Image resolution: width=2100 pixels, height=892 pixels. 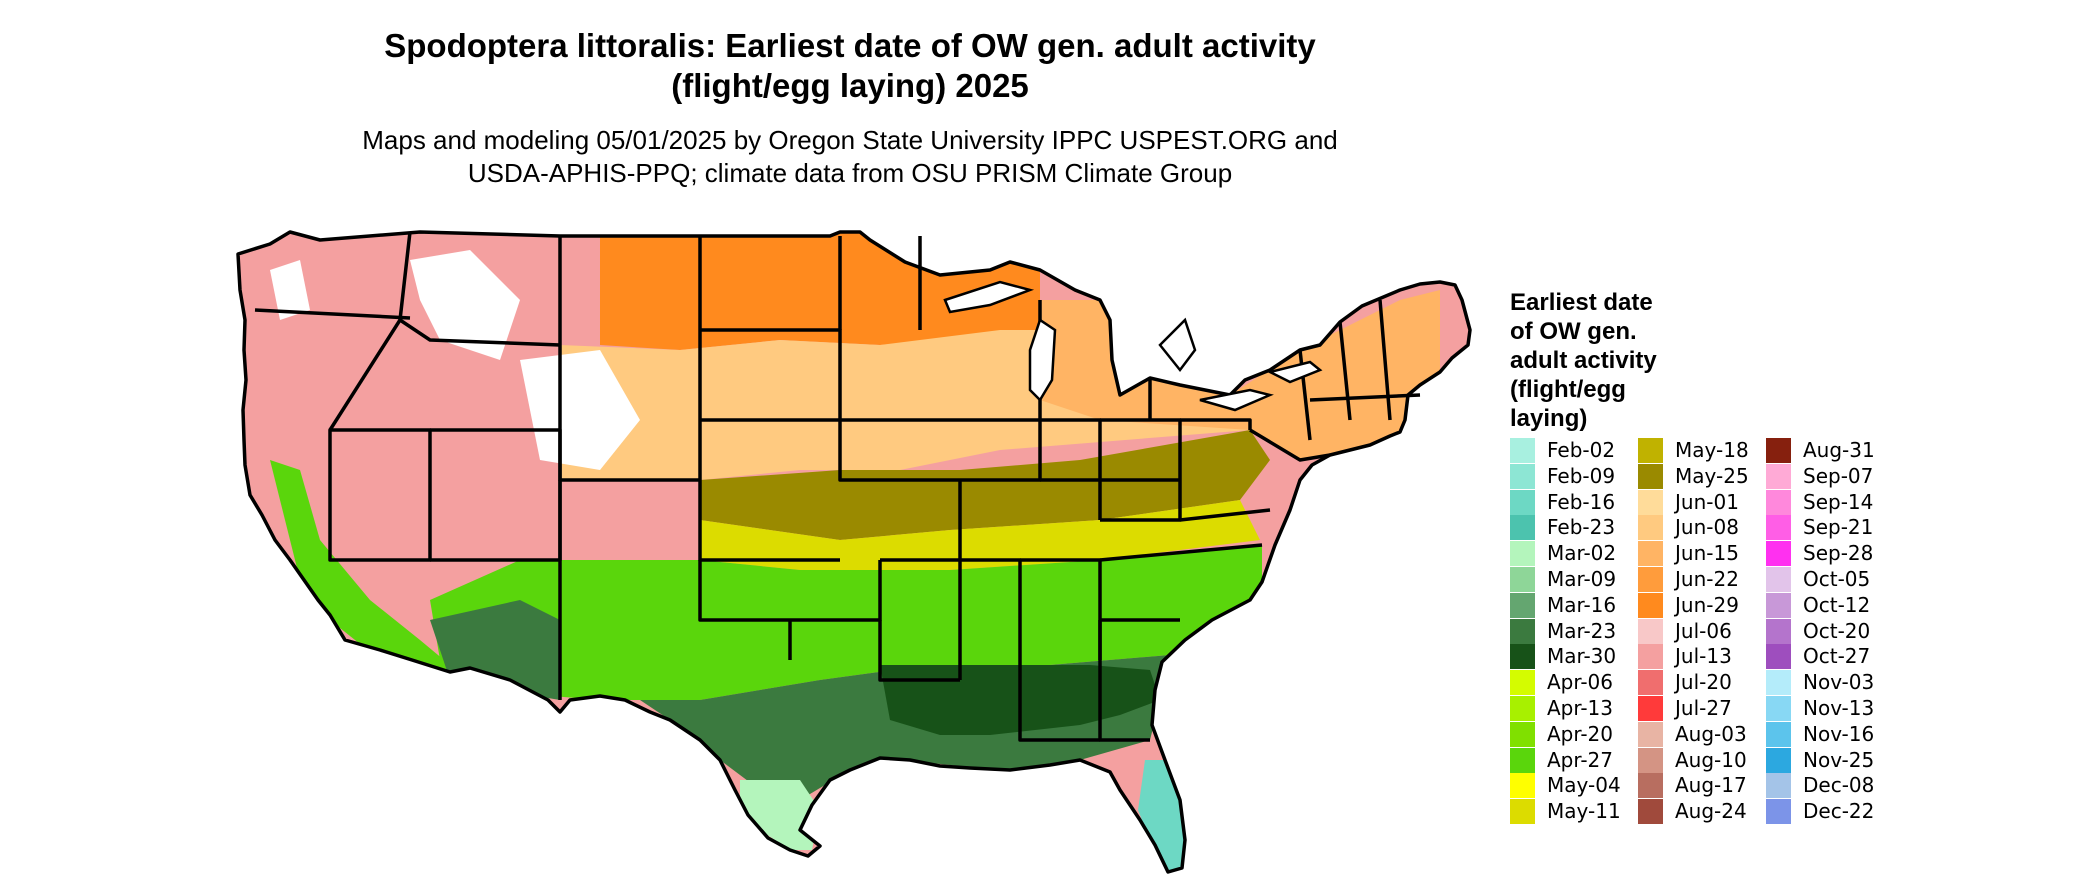 I want to click on legend-item: Apr-06, so click(x=1574, y=683).